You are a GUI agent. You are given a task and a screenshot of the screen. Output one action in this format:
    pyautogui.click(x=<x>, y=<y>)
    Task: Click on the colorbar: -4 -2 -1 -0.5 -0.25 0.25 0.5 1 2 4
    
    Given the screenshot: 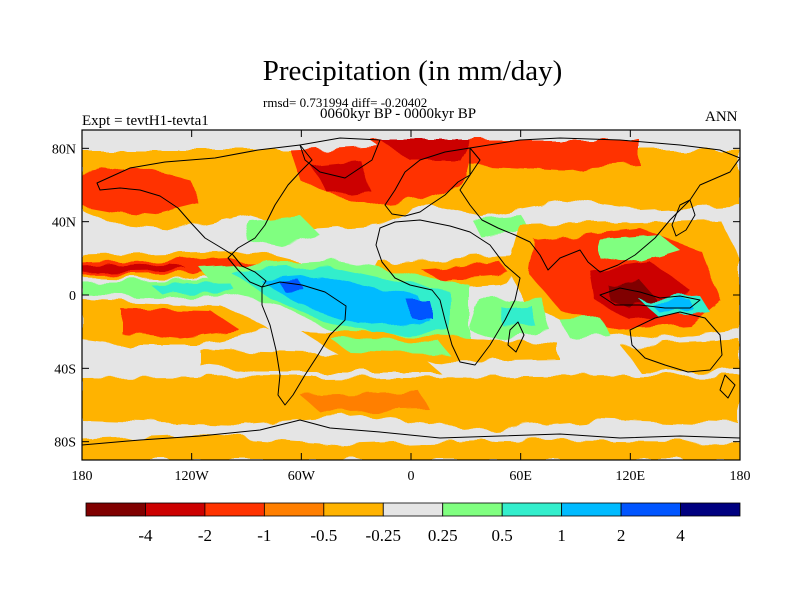 What is the action you would take?
    pyautogui.click(x=413, y=523)
    